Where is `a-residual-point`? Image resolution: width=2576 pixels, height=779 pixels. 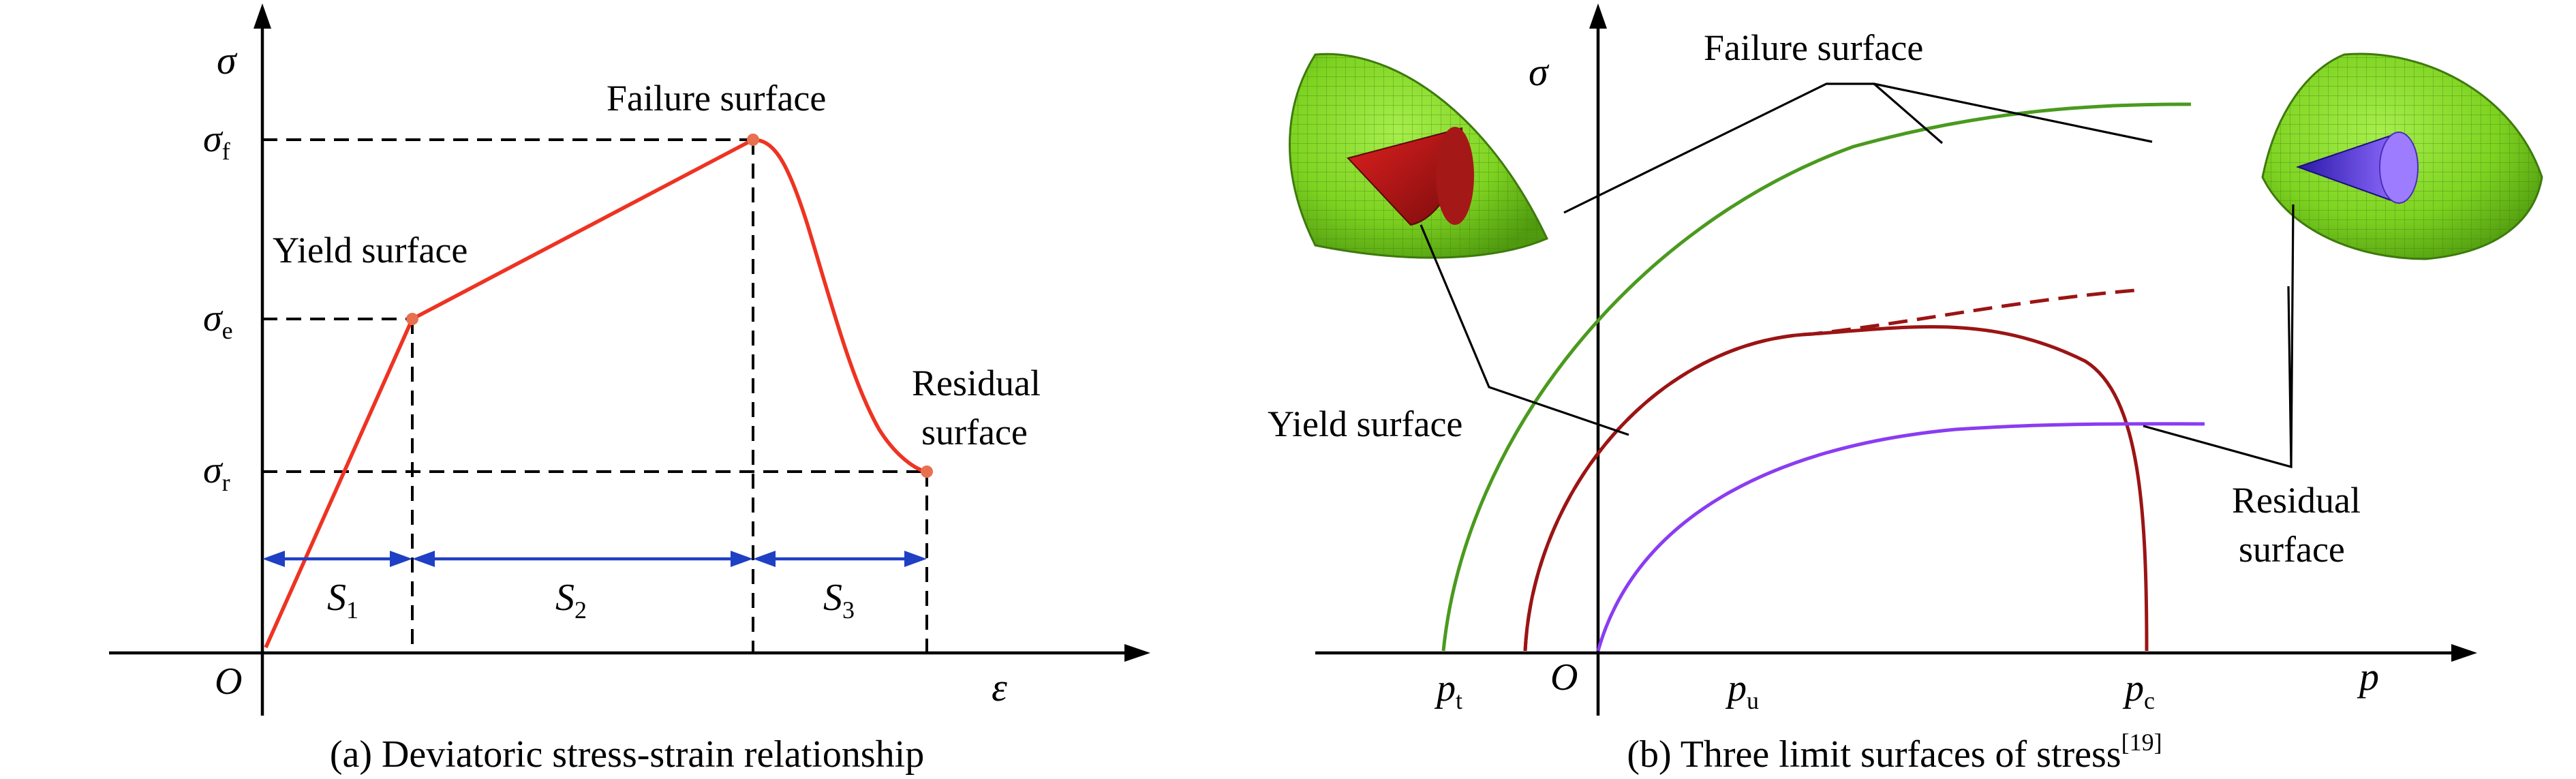
a-residual-point is located at coordinates (927, 472).